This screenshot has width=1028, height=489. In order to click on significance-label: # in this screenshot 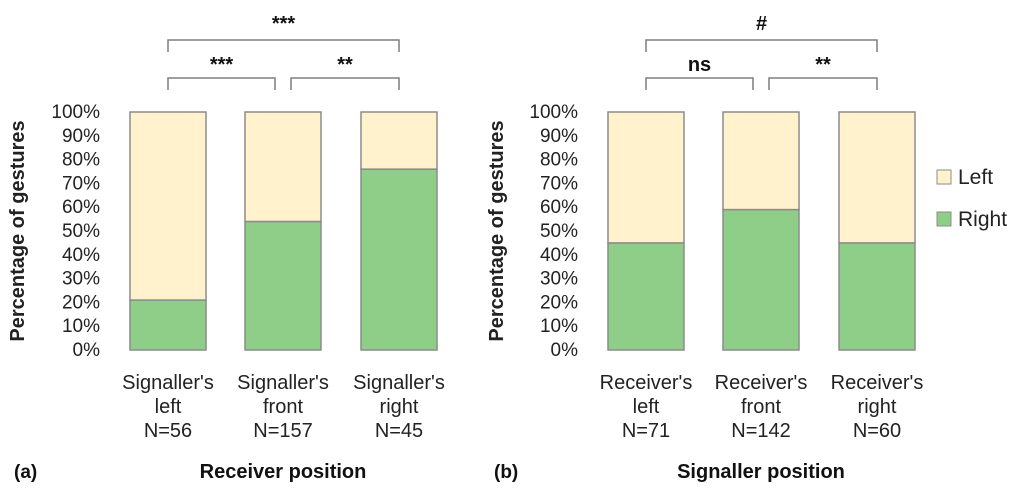, I will do `click(761, 24)`.